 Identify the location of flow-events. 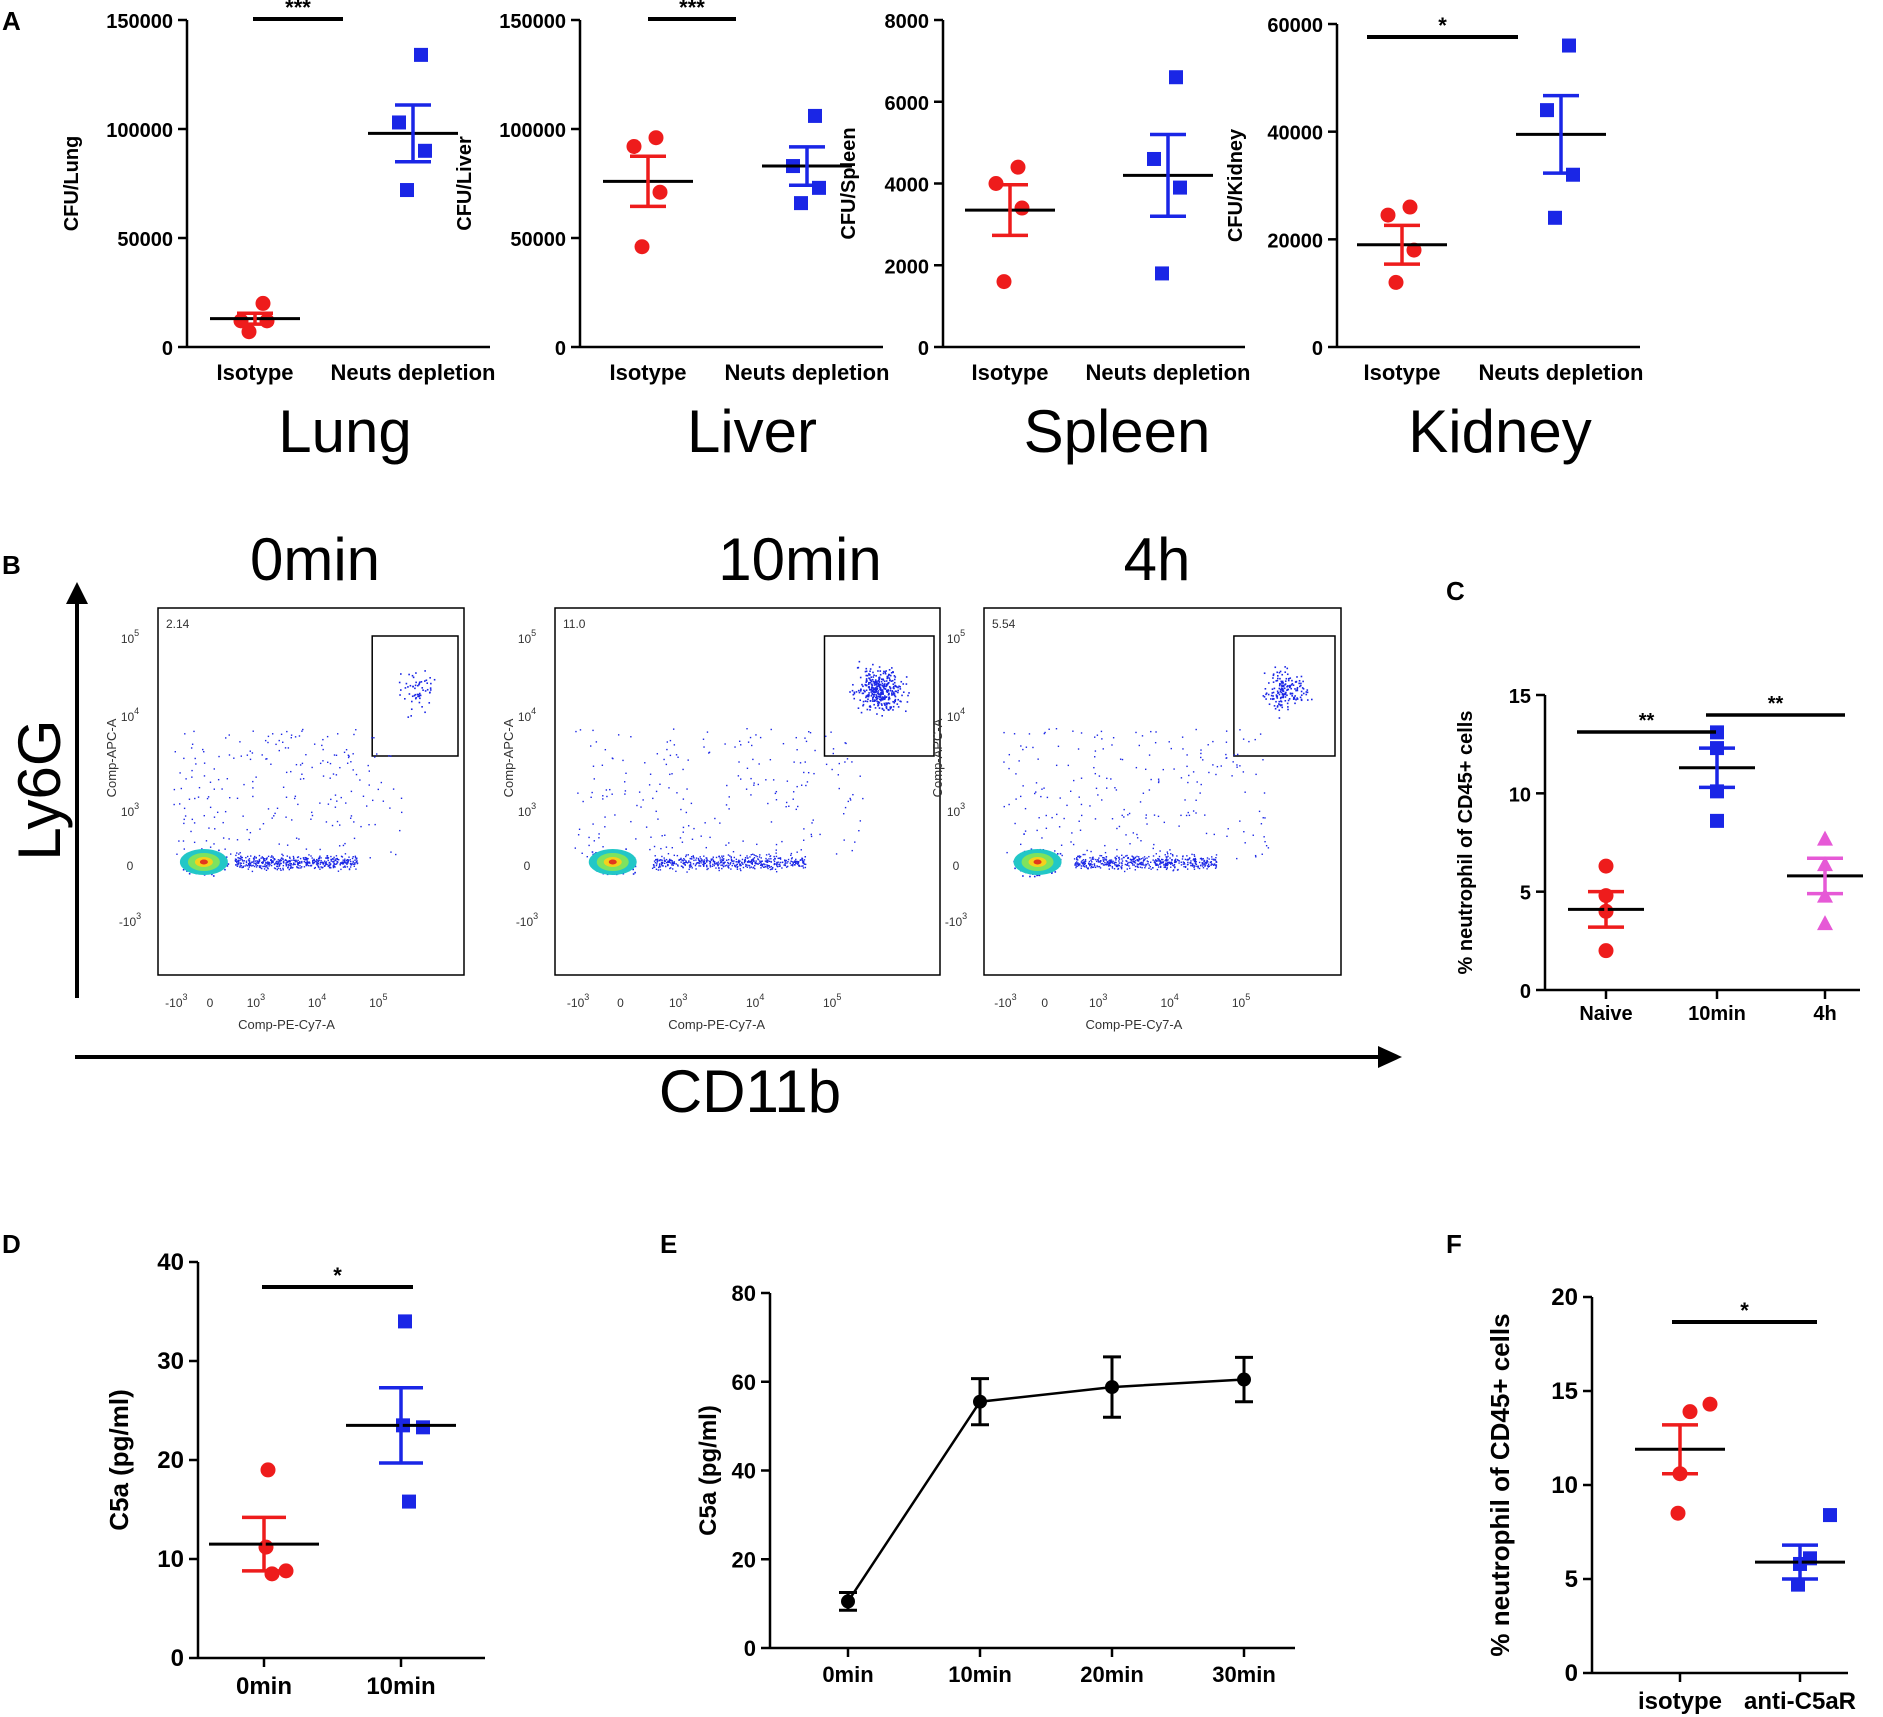
(1158, 772).